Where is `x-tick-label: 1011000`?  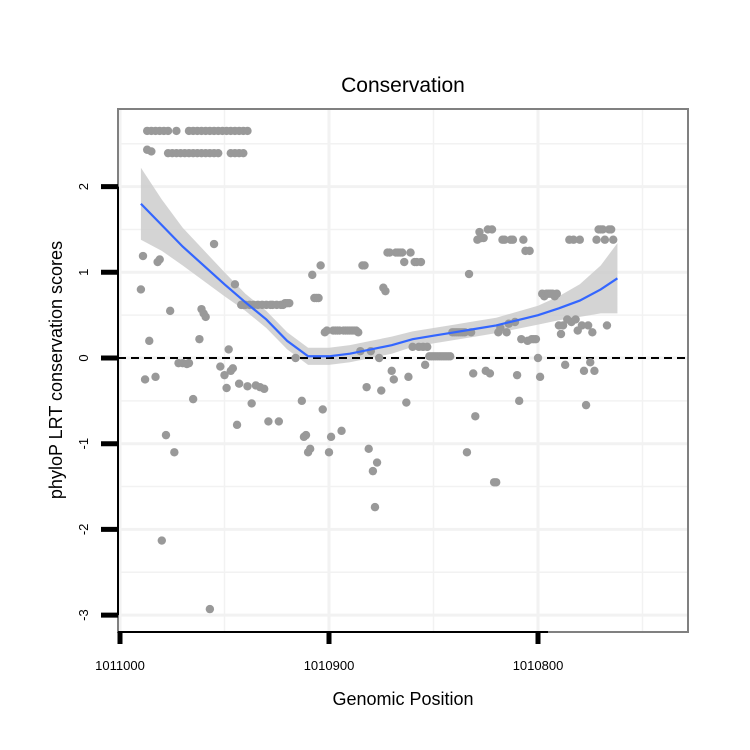 x-tick-label: 1011000 is located at coordinates (120, 665).